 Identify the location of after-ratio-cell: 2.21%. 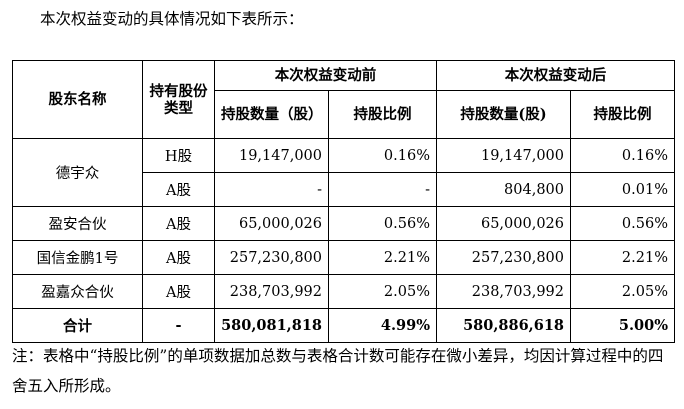
(622, 257).